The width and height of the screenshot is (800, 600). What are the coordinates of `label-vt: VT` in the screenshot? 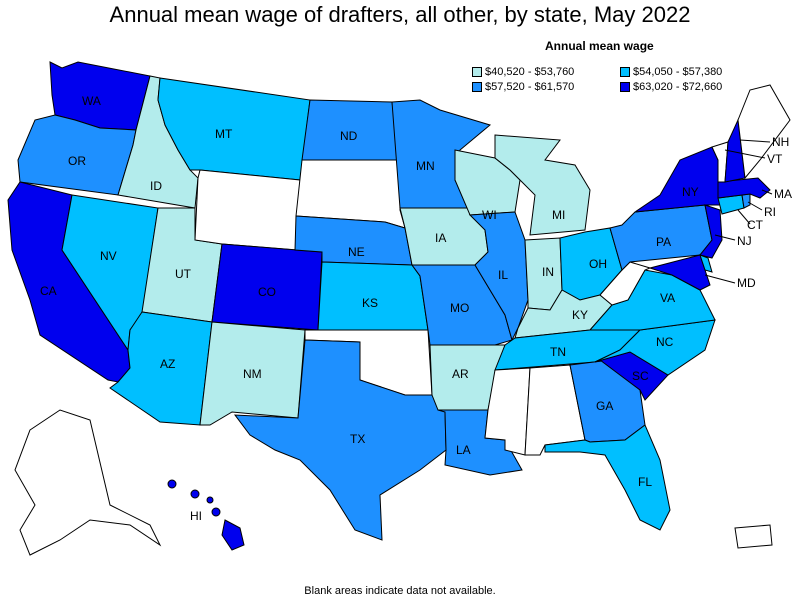 It's located at (775, 159).